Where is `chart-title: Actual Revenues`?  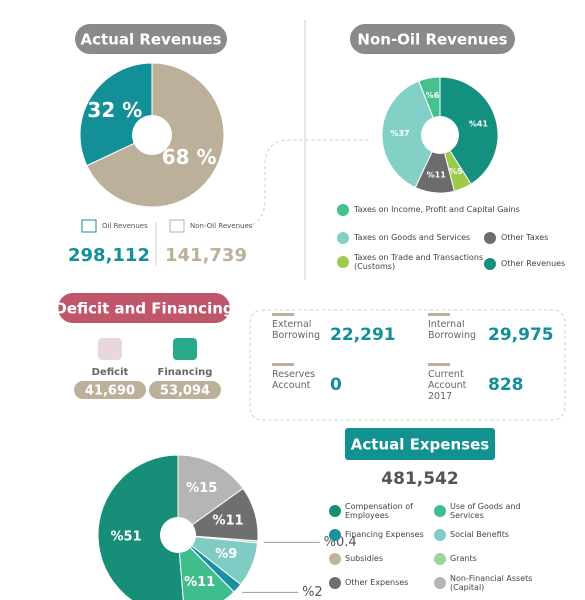
chart-title: Actual Revenues is located at coordinates (151, 40).